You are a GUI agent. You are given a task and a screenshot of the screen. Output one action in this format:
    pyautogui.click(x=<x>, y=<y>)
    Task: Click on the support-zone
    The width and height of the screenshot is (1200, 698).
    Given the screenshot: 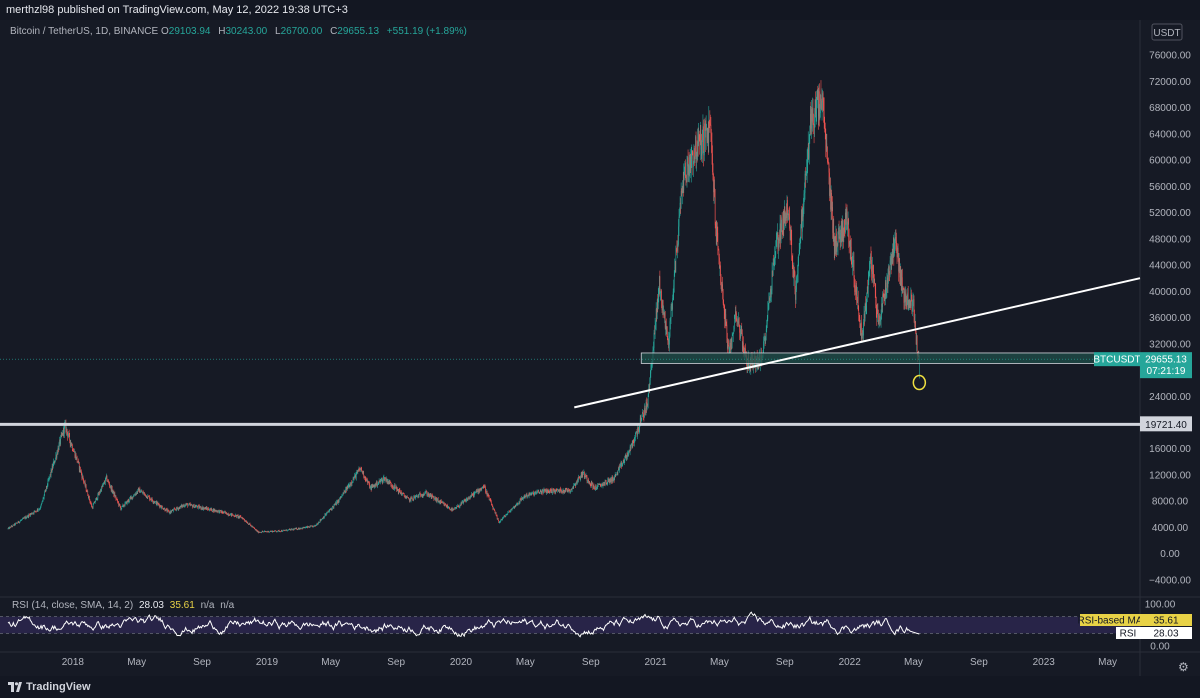 What is the action you would take?
    pyautogui.click(x=890, y=358)
    